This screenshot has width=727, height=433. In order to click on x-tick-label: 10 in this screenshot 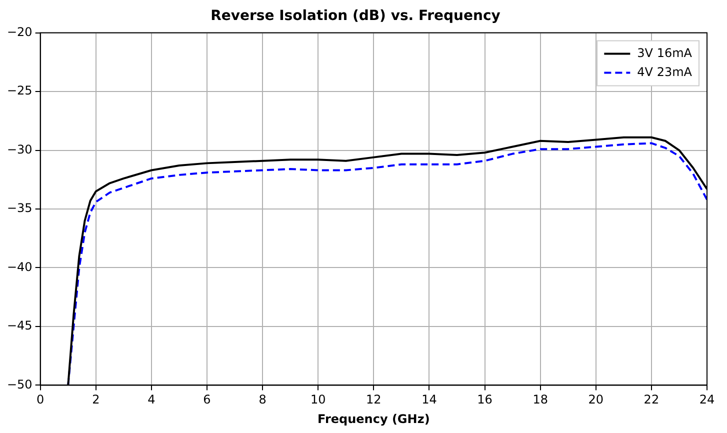, I will do `click(318, 399)`.